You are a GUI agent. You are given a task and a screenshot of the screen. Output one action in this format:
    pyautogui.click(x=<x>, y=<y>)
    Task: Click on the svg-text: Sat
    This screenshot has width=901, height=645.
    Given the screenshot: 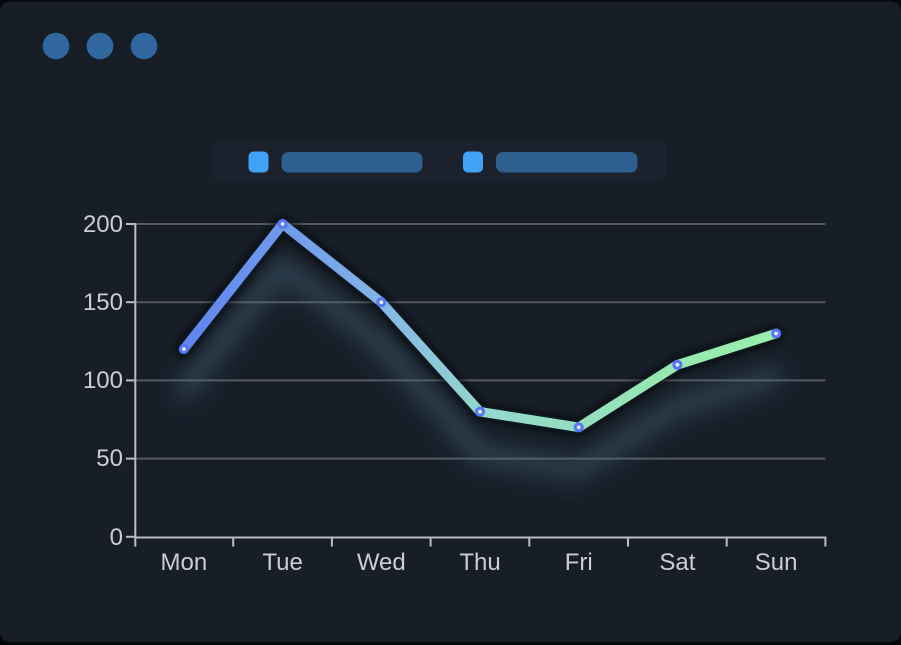 What is the action you would take?
    pyautogui.click(x=677, y=562)
    